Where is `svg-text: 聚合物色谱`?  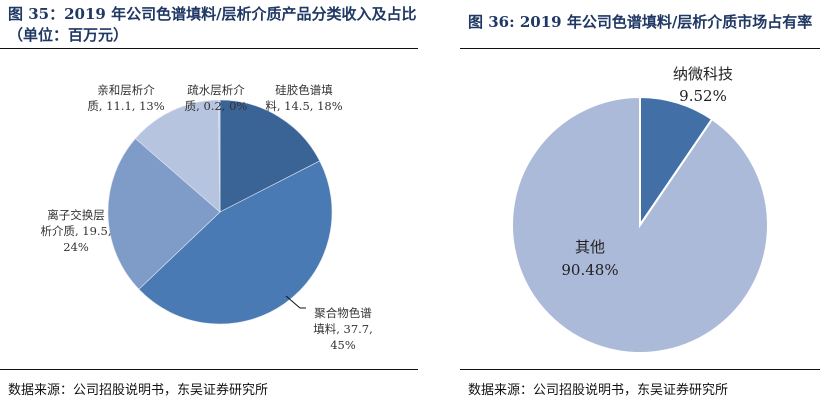
svg-text: 聚合物色谱 is located at coordinates (343, 313).